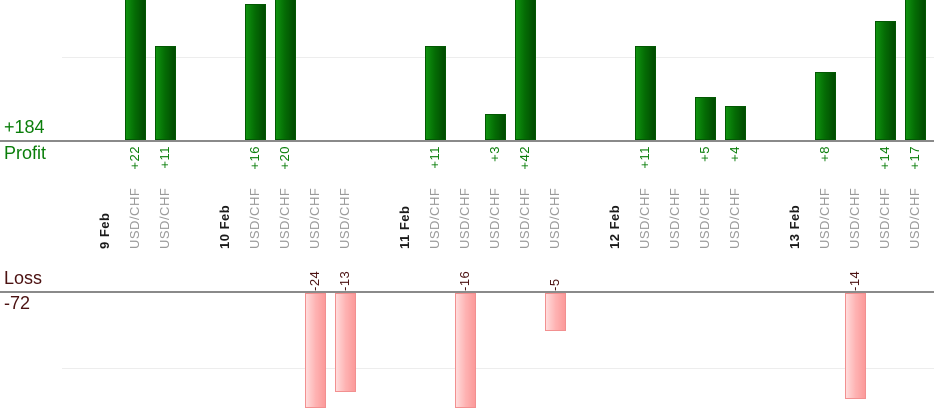 The height and width of the screenshot is (420, 934). Describe the element at coordinates (498, 57) in the screenshot. I see `profit-gridline` at that location.